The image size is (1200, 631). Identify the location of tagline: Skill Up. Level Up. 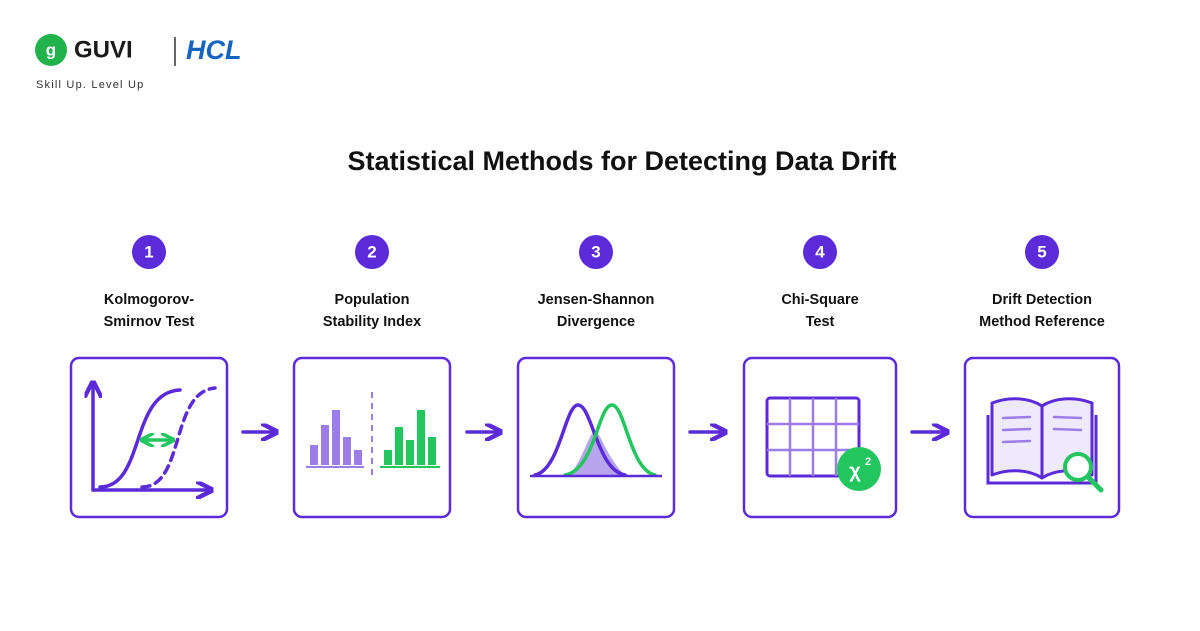
(90, 85).